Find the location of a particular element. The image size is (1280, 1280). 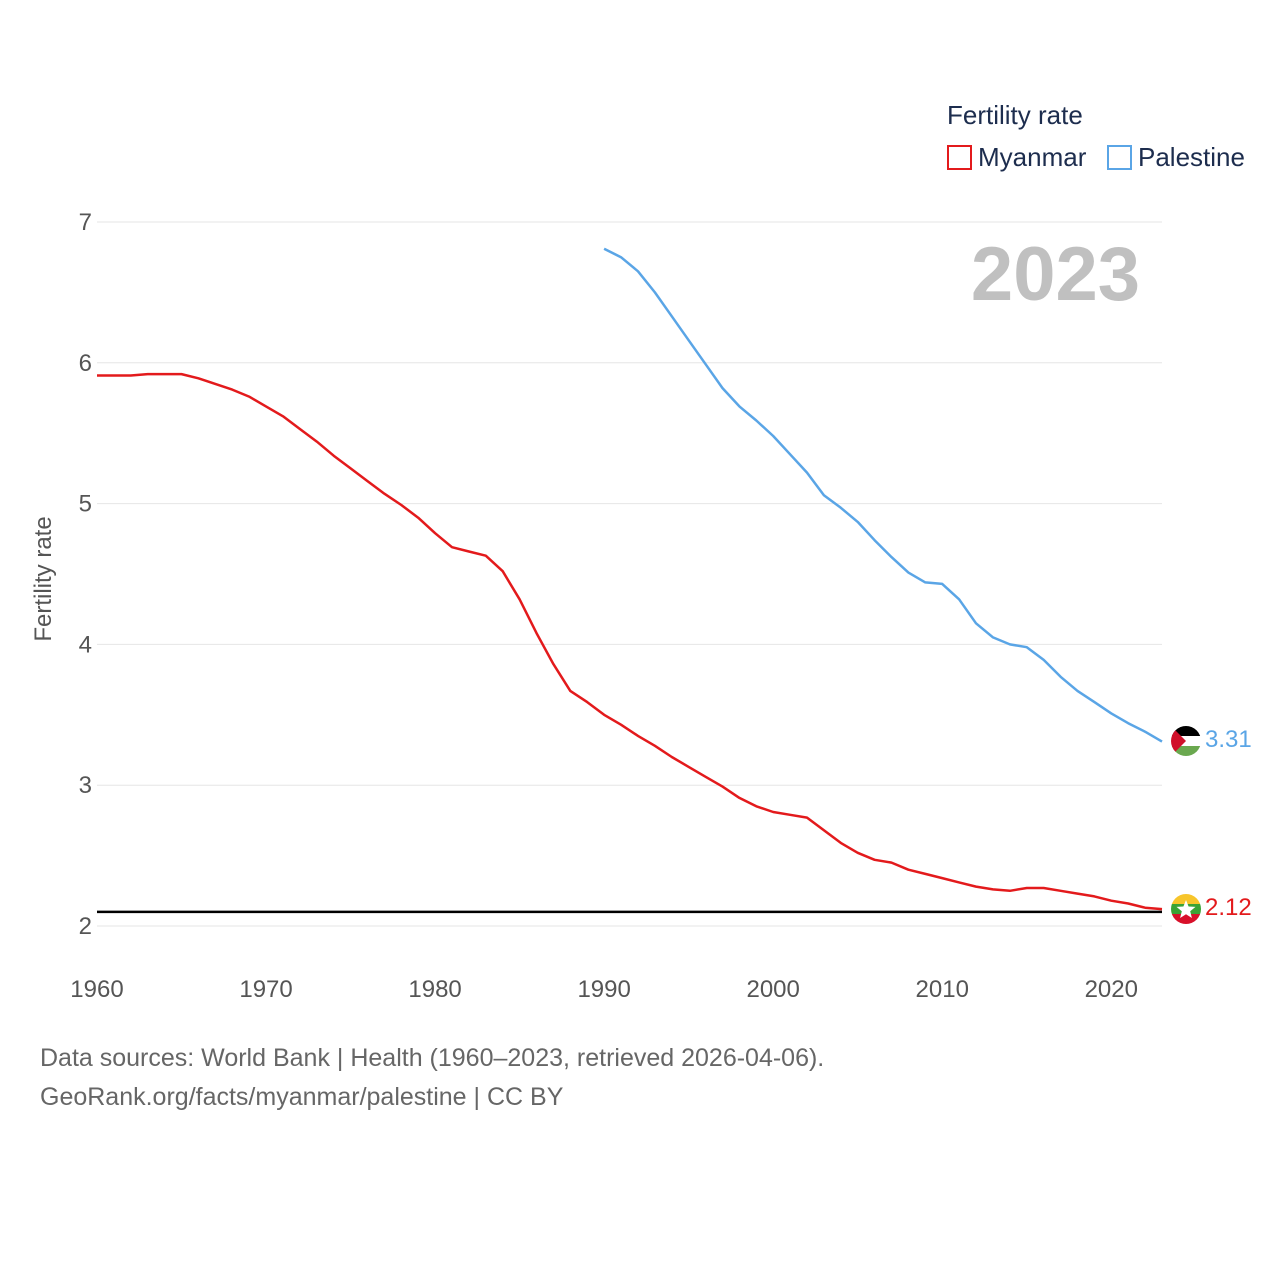

myanmar-flag-icon is located at coordinates (1186, 909).